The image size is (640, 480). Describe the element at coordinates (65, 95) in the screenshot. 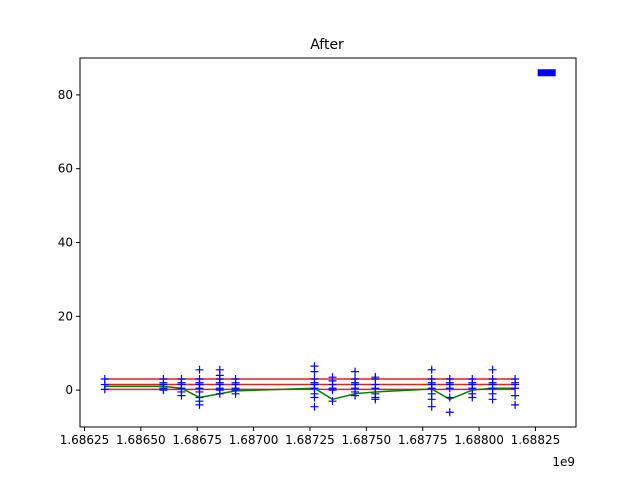

I see `y-tick-label: 80` at that location.